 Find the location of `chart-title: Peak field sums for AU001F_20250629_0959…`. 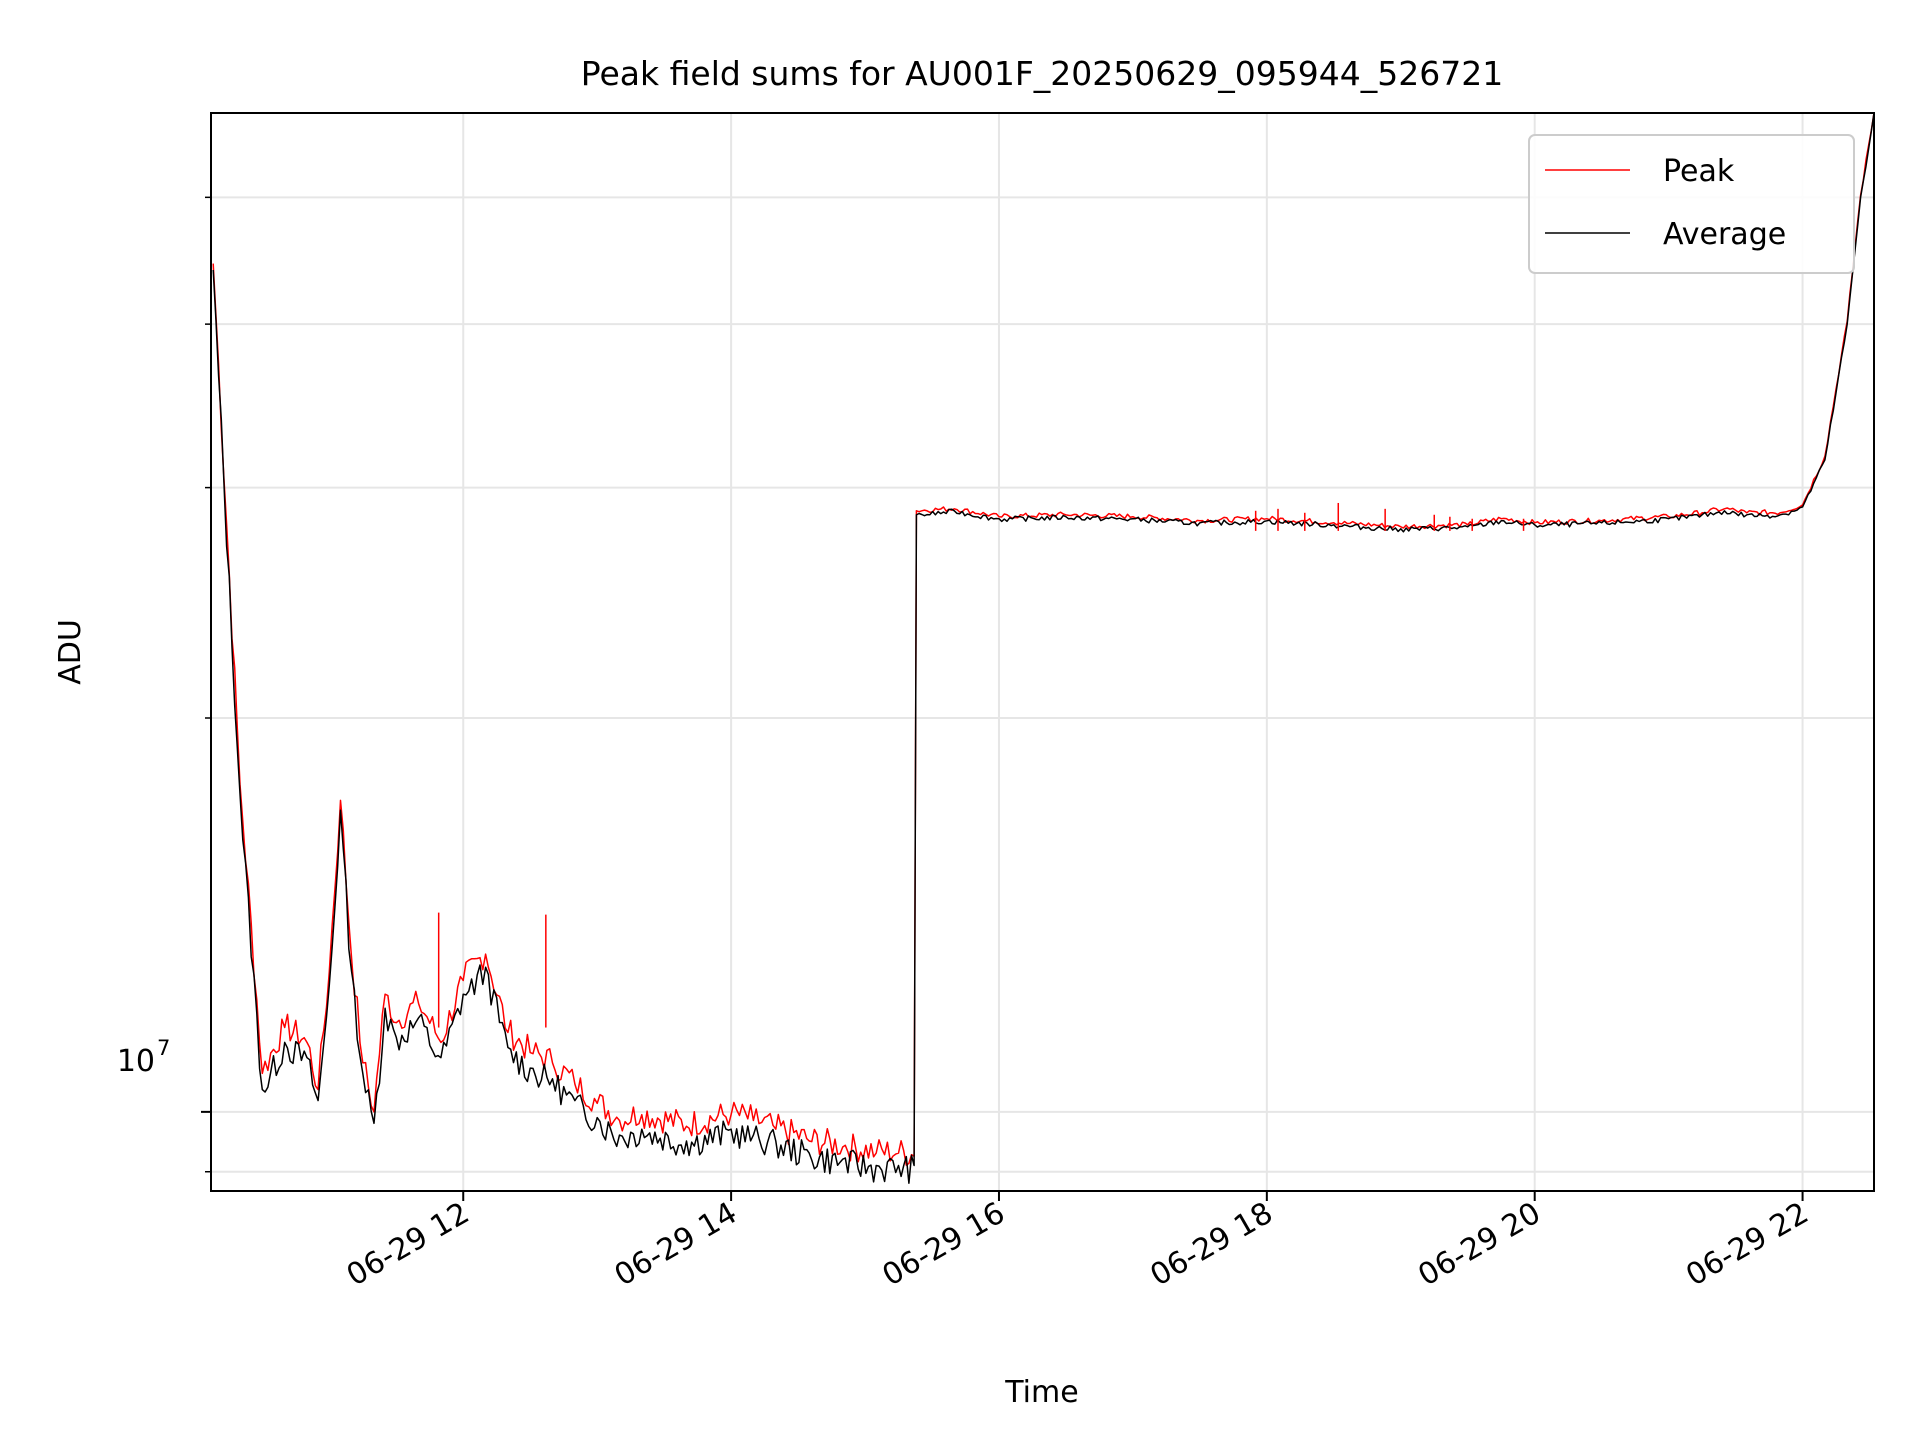

chart-title: Peak field sums for AU001F_20250629_0959… is located at coordinates (1042, 73).